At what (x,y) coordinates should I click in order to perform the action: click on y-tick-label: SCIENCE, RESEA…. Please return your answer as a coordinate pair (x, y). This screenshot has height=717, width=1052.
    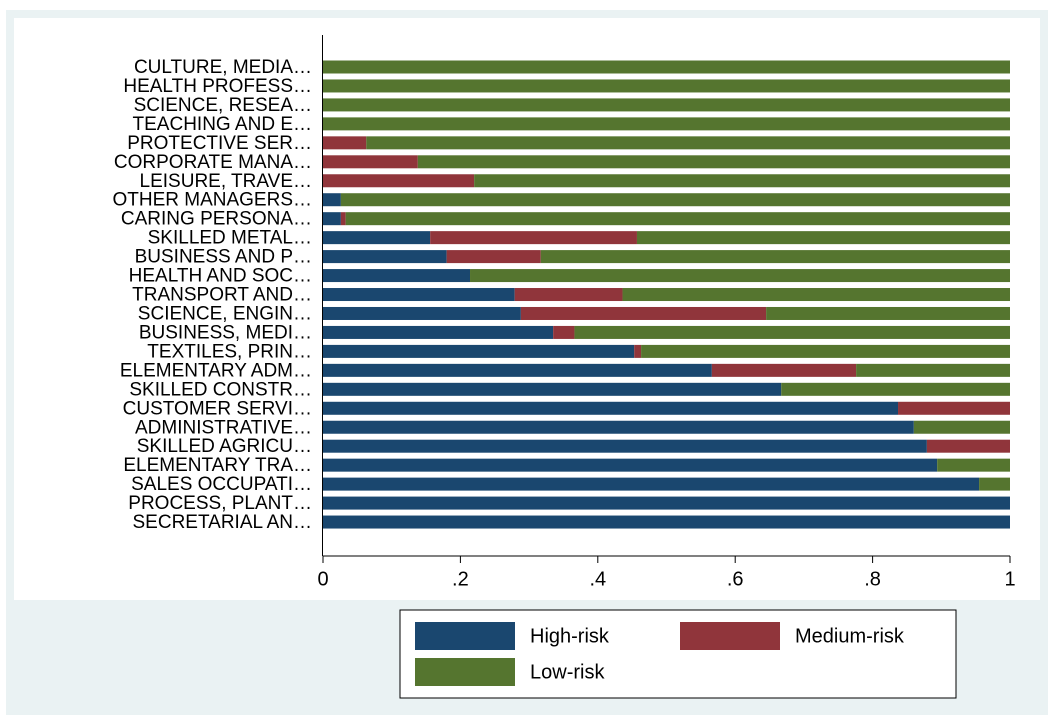
    Looking at the image, I should click on (223, 105).